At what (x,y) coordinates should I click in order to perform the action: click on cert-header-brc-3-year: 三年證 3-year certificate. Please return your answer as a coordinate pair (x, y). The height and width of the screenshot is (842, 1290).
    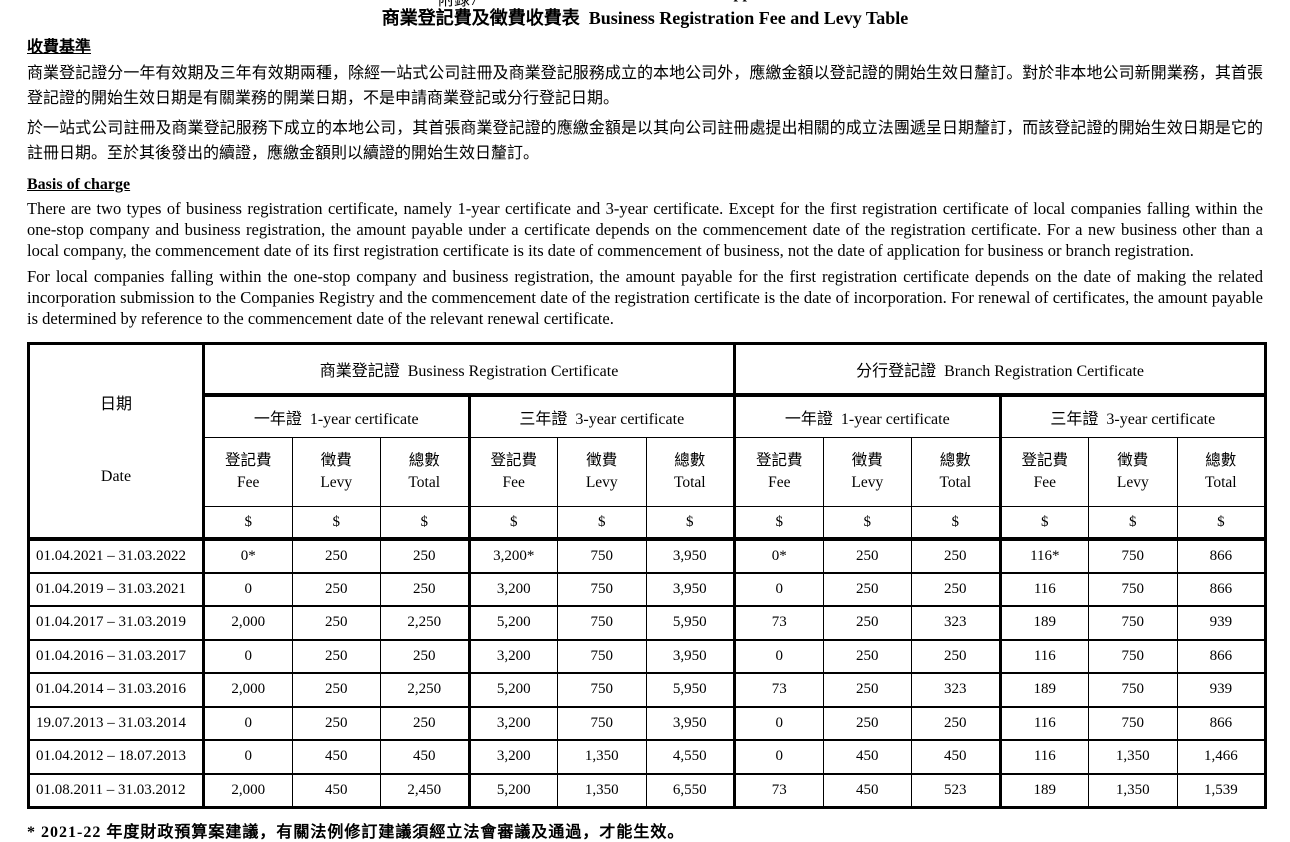
    Looking at the image, I should click on (601, 416).